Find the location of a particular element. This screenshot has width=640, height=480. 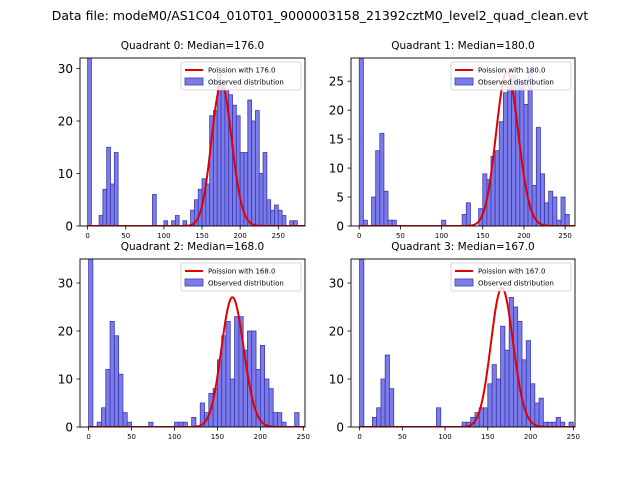

axes-frame is located at coordinates (463, 343).